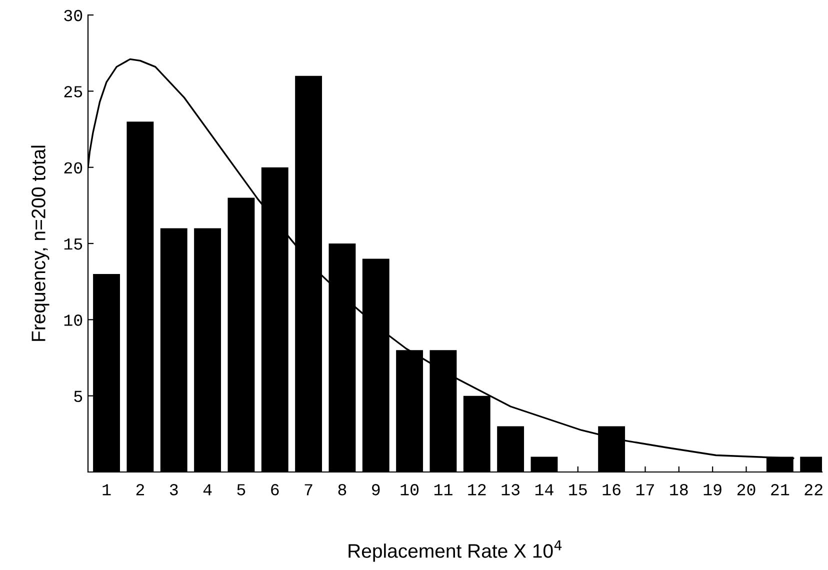  Describe the element at coordinates (78, 396) in the screenshot. I see `y-tick-label: 5` at that location.